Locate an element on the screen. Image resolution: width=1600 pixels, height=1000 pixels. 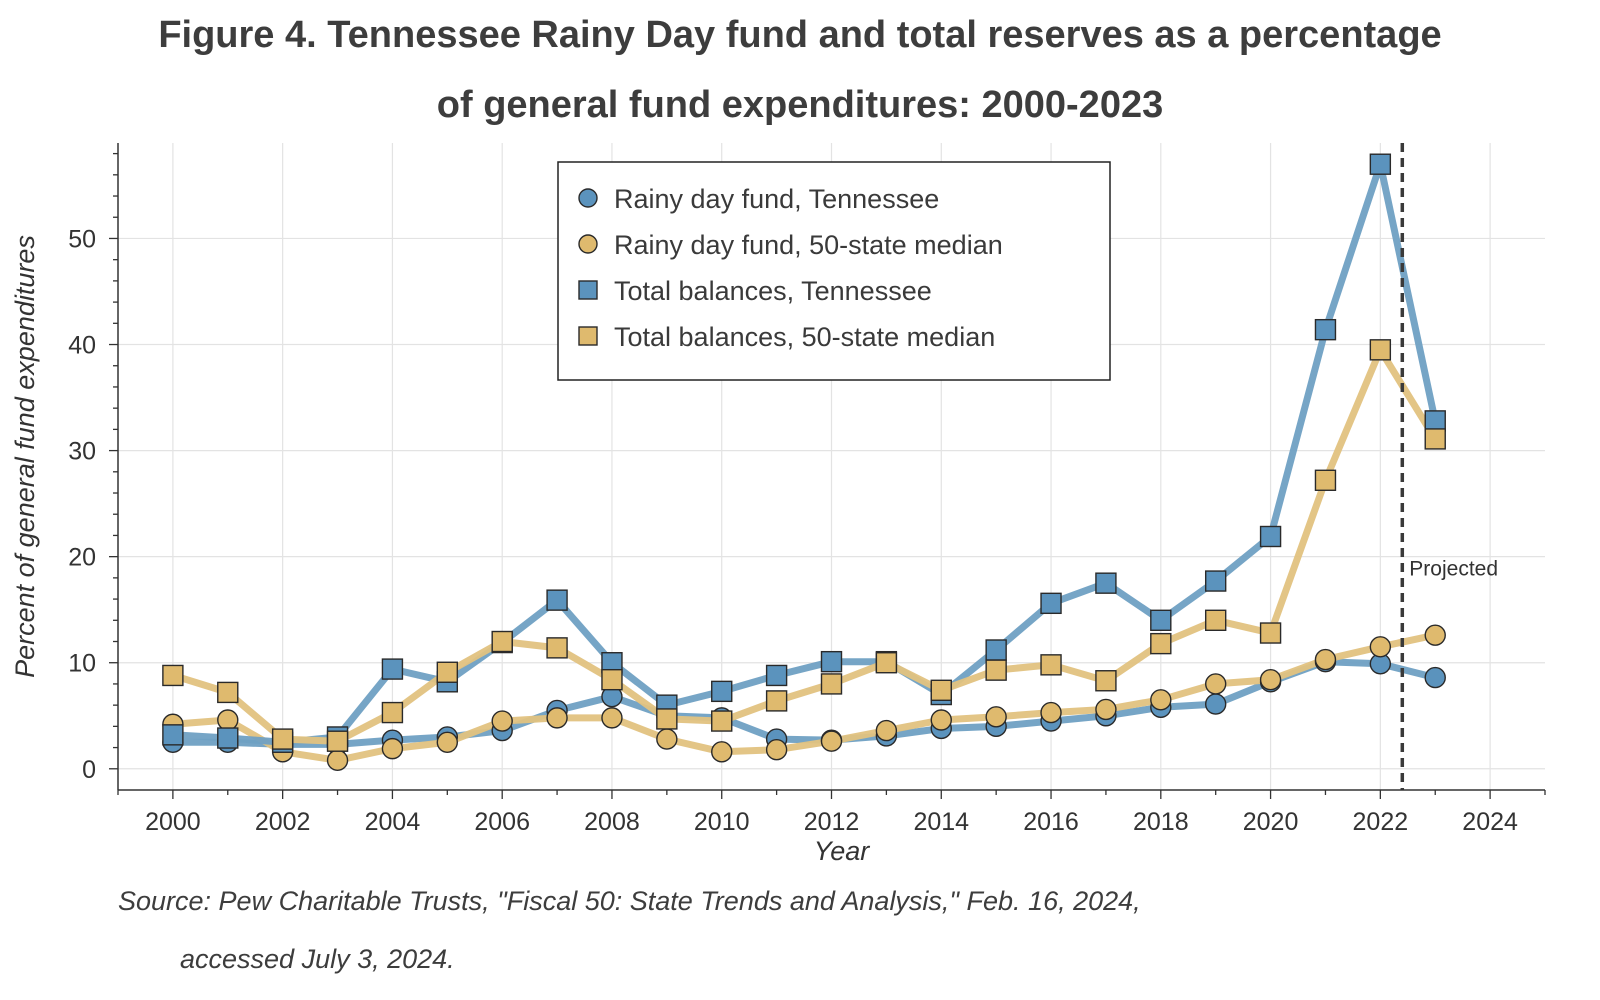
y-tick-label-20: 20 is located at coordinates (82, 558).